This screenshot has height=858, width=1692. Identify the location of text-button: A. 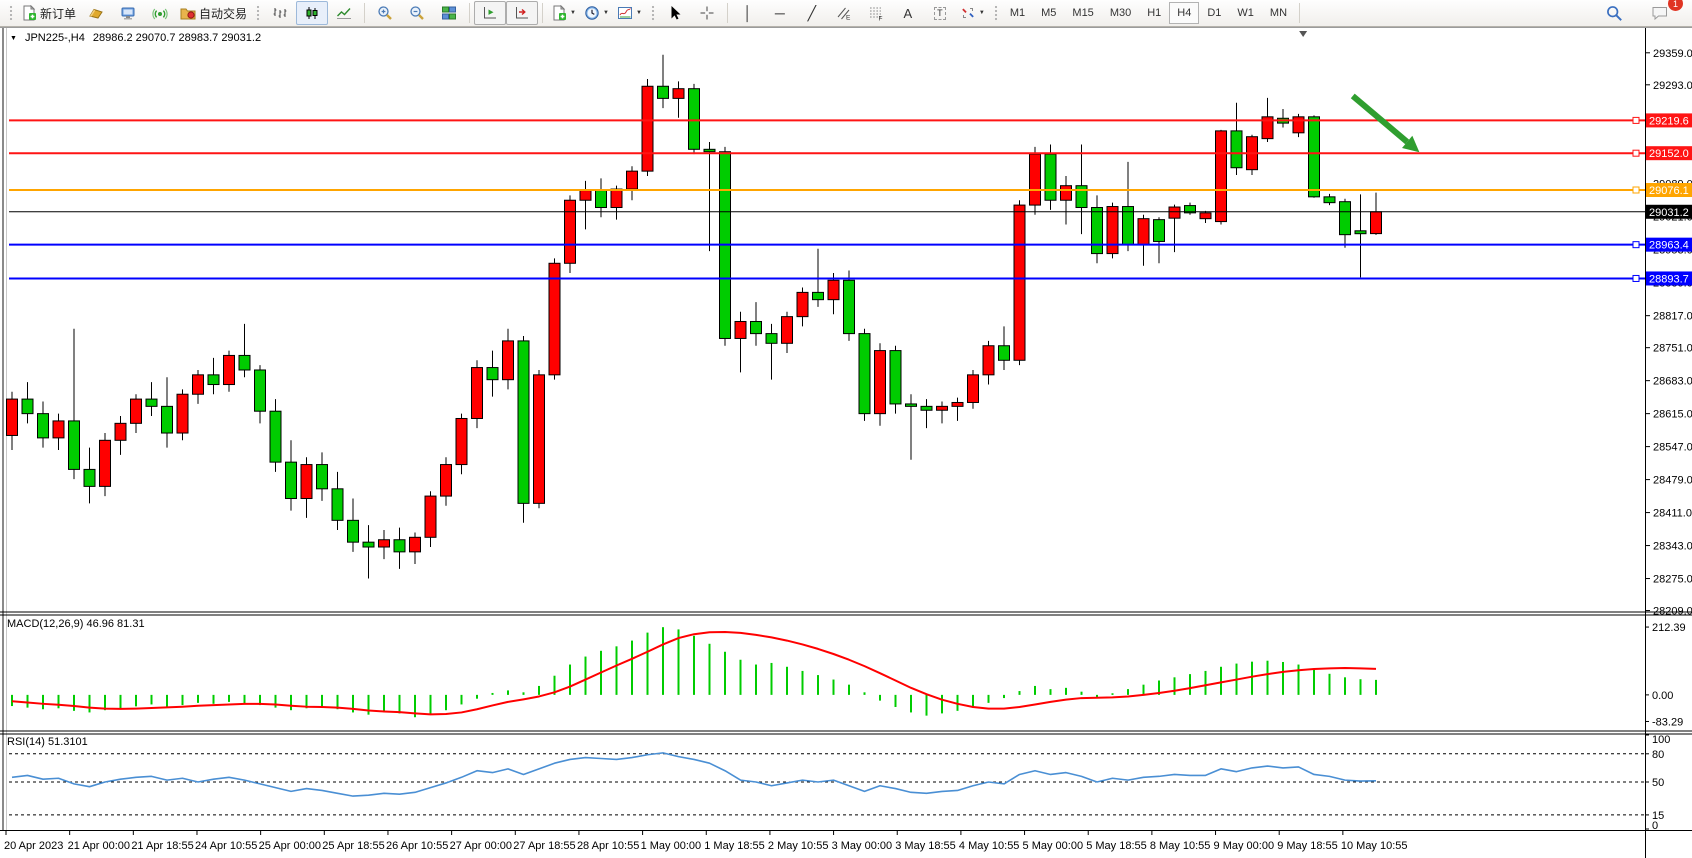
(908, 13).